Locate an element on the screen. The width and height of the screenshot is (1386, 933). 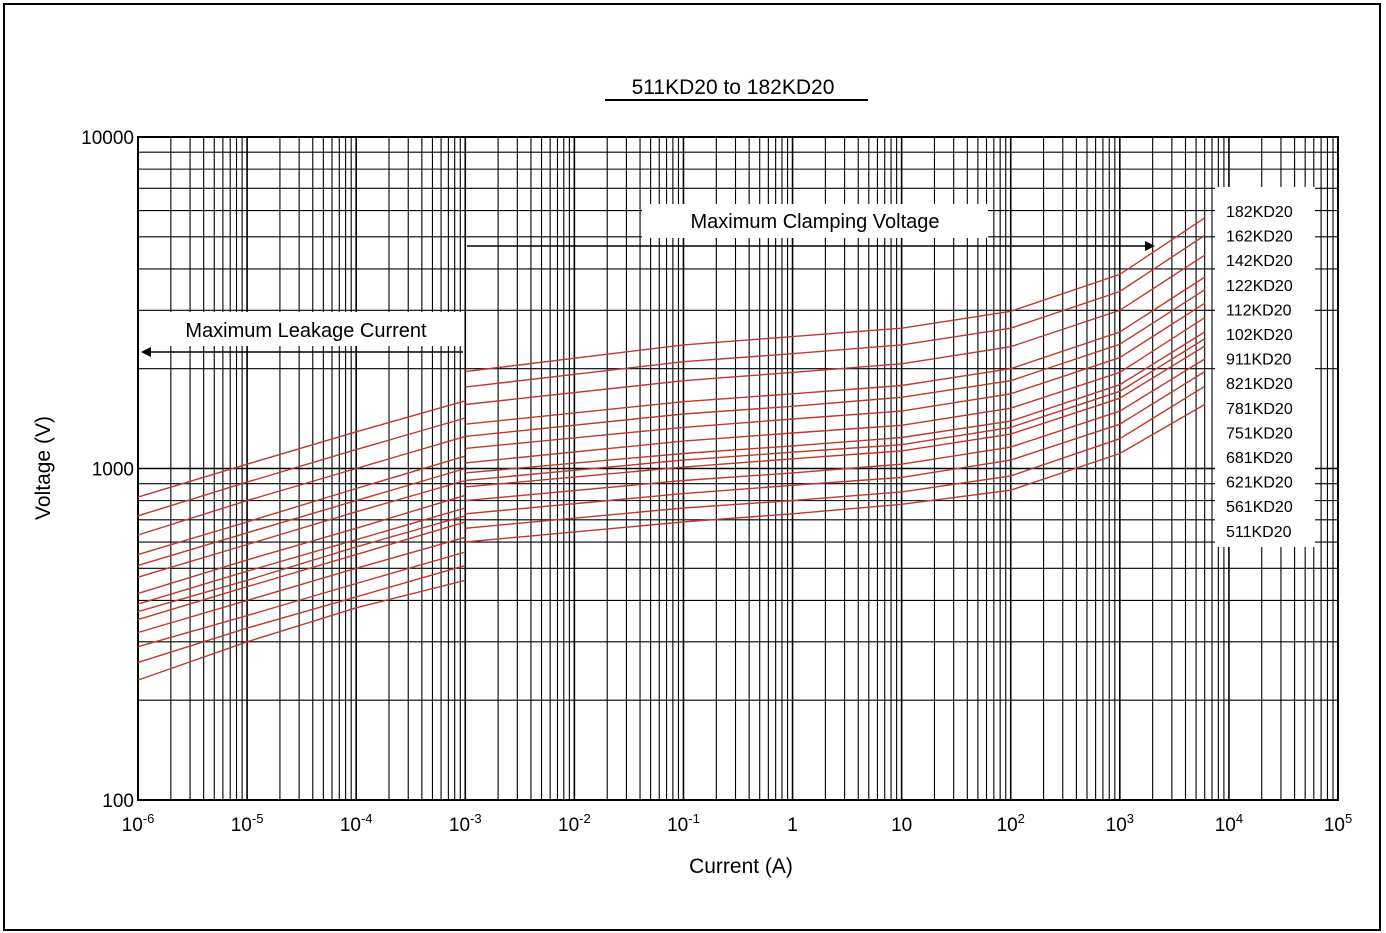
x-tick-label: 10³ is located at coordinates (1120, 823).